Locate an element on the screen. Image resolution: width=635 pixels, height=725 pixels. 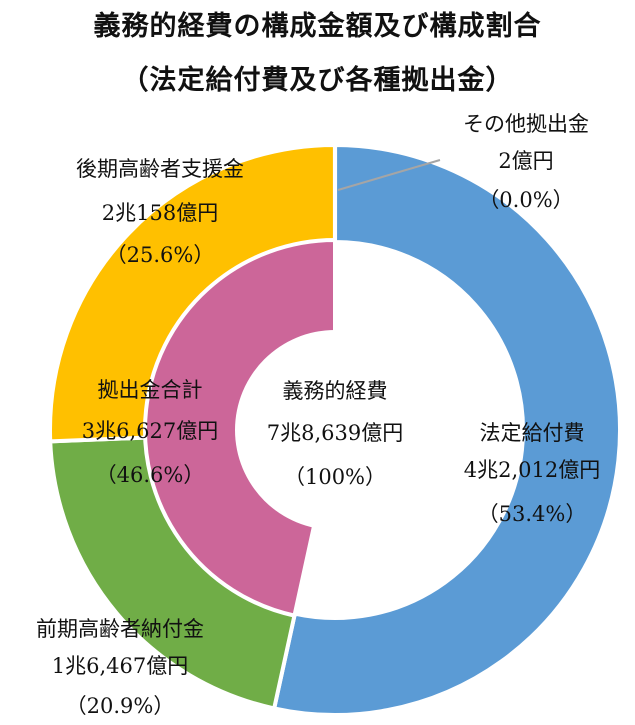
label-contributions-total-name: 拠出金合計 is located at coordinates (150, 390).